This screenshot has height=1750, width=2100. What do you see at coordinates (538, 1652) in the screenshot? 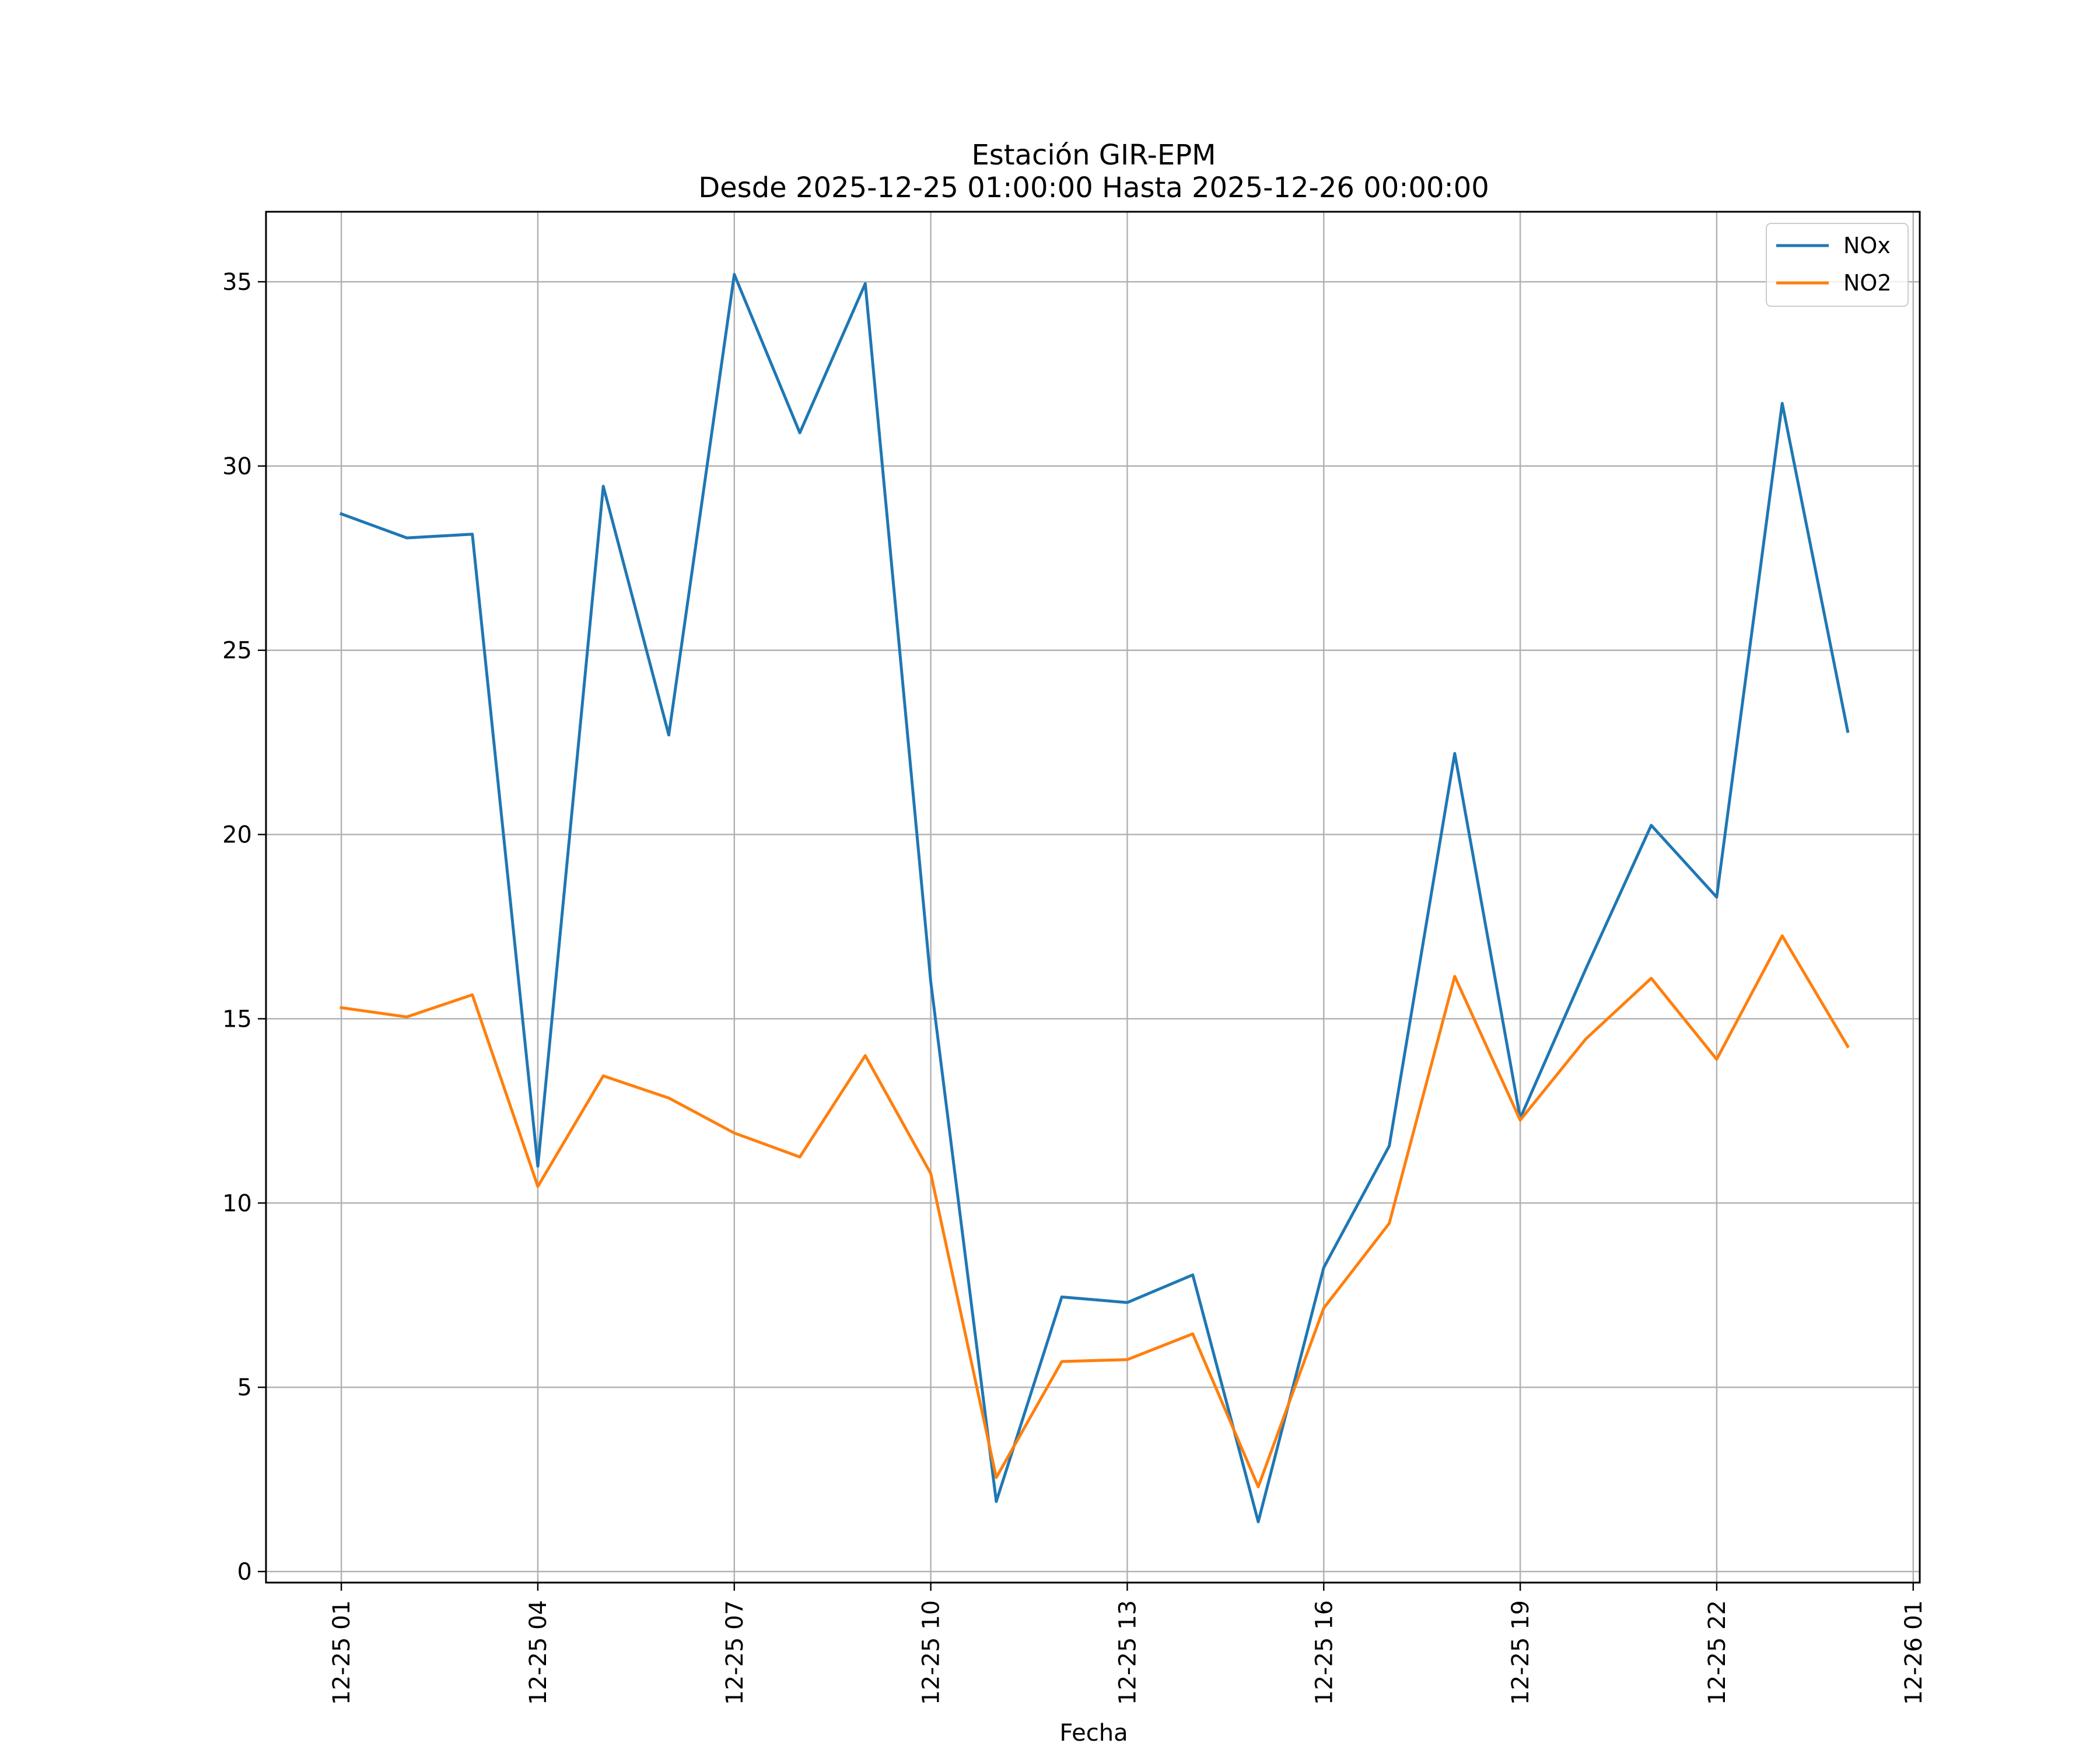
I see `x-tick-label: 12-25 04` at bounding box center [538, 1652].